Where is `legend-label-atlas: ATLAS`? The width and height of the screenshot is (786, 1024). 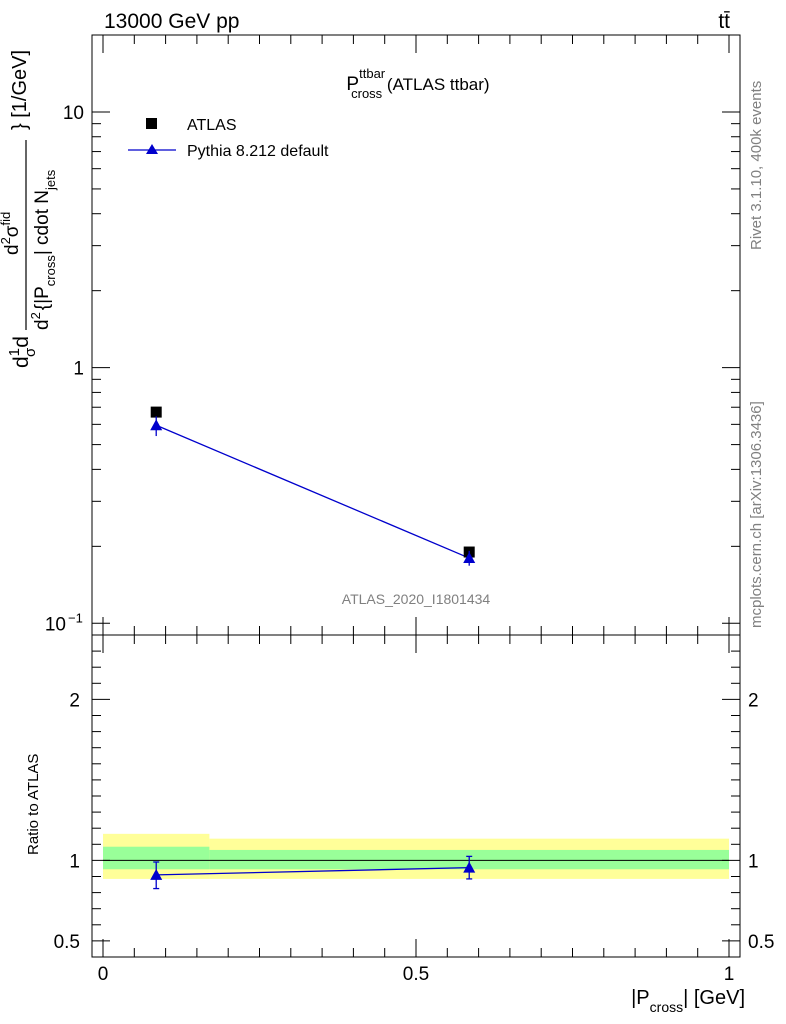 legend-label-atlas: ATLAS is located at coordinates (212, 125).